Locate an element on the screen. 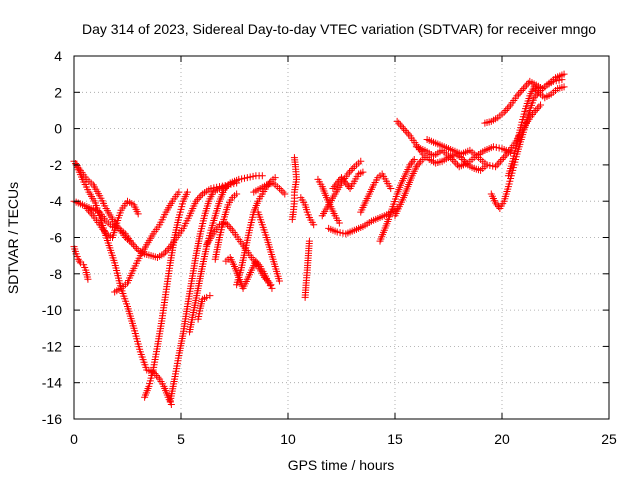 This screenshot has width=640, height=480. y-tick-label: -12 is located at coordinates (52, 346).